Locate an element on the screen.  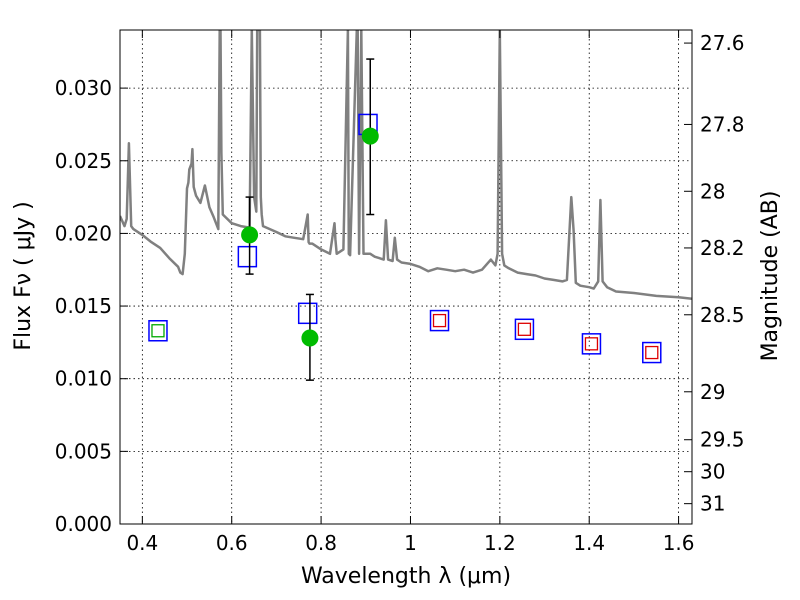
y-tick-label-0: 0.000 is located at coordinates (83, 524).